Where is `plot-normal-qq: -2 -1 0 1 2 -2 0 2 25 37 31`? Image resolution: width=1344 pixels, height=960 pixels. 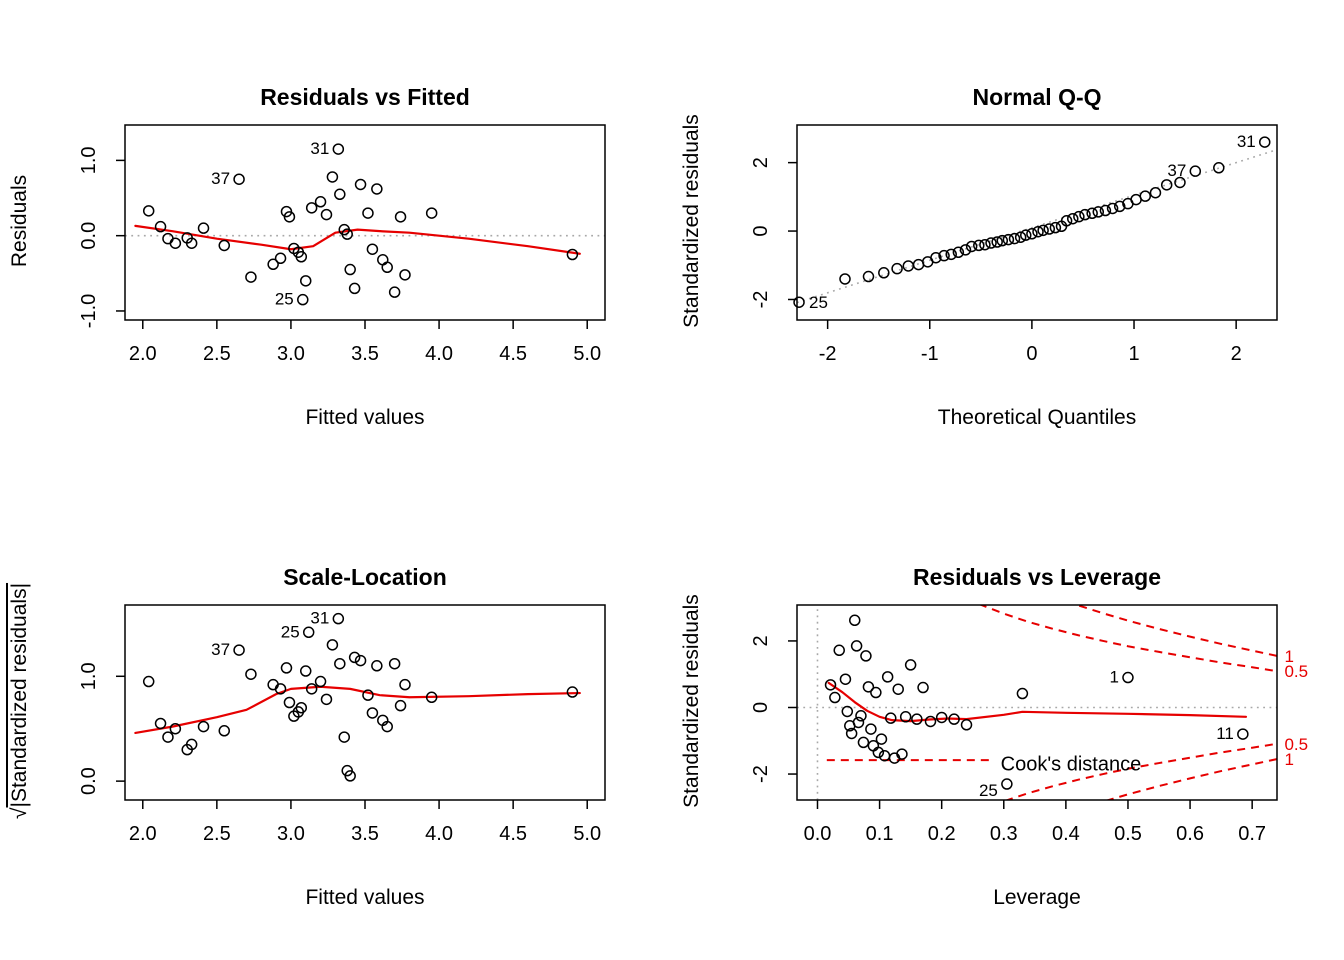 plot-normal-qq: -2 -1 0 1 2 -2 0 2 25 37 31 is located at coordinates (1014, 244).